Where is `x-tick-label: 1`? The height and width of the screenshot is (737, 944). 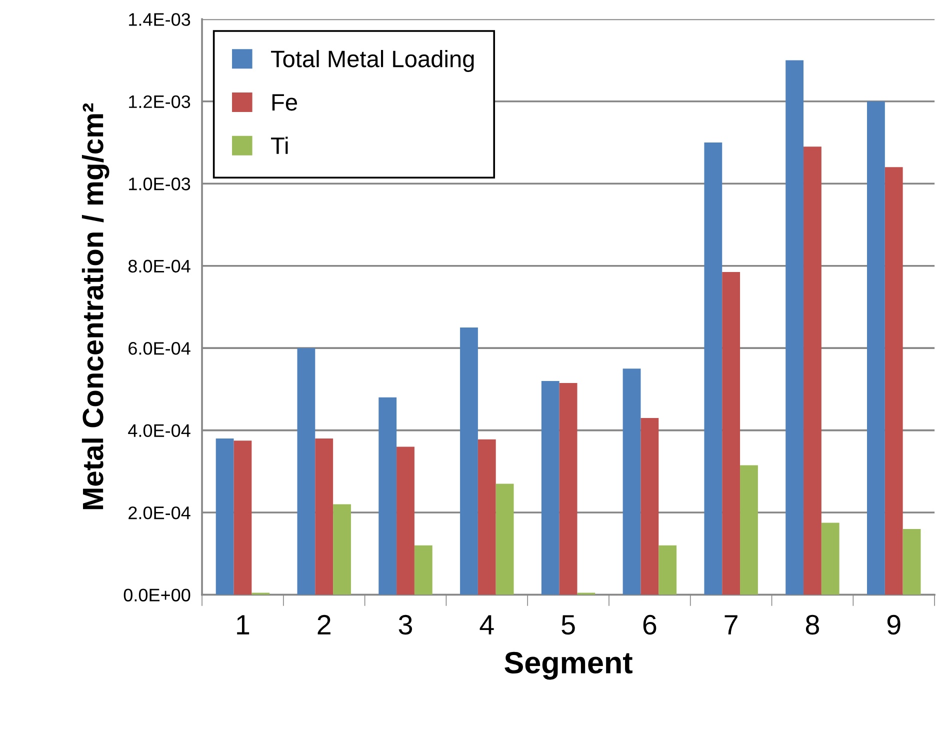 x-tick-label: 1 is located at coordinates (243, 624).